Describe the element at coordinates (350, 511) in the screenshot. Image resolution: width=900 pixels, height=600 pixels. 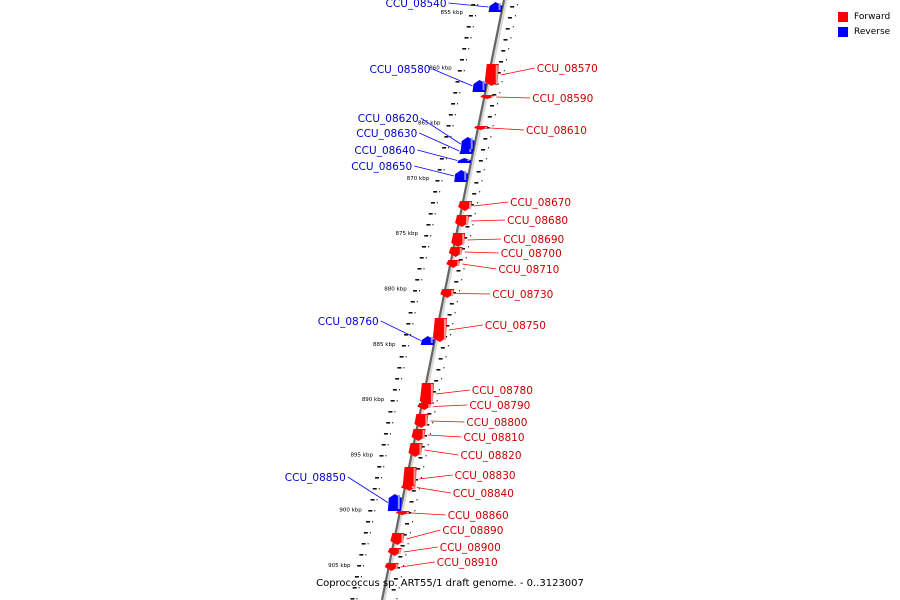
I see `tick-label: 900 kbp` at that location.